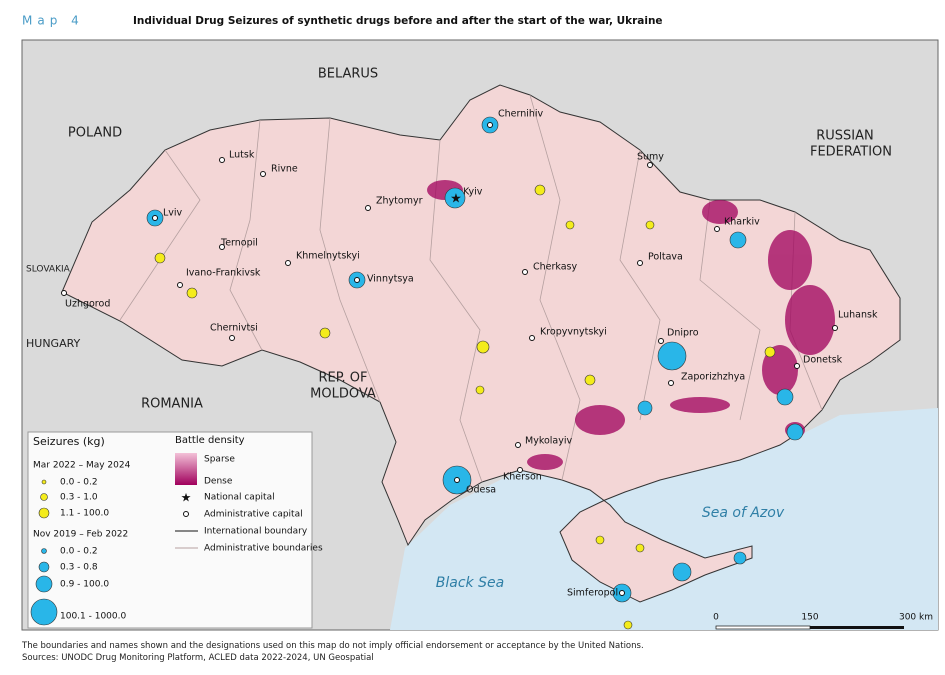 The height and width of the screenshot is (675, 945). Describe the element at coordinates (79, 568) in the screenshot. I see `legend-class: 0.3 - 0.8` at that location.